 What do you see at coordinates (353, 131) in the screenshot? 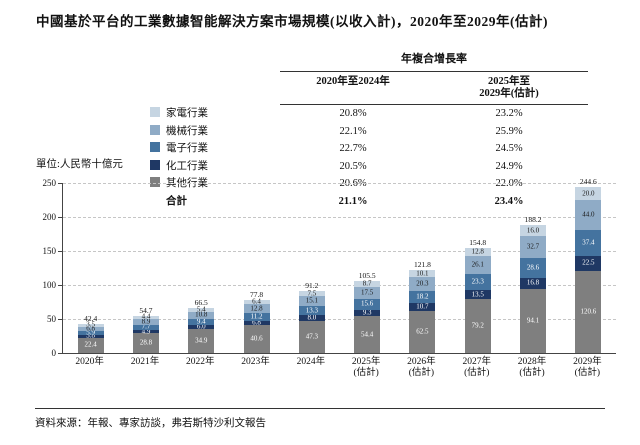
I see `cagr-value: 22.1%` at bounding box center [353, 131].